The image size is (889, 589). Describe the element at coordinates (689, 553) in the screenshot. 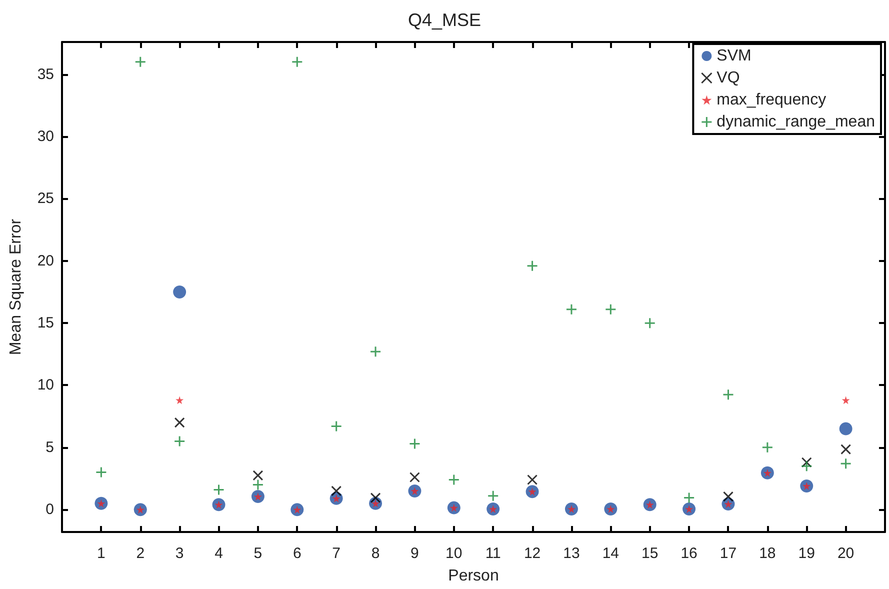

I see `x-tick-label: 16` at that location.